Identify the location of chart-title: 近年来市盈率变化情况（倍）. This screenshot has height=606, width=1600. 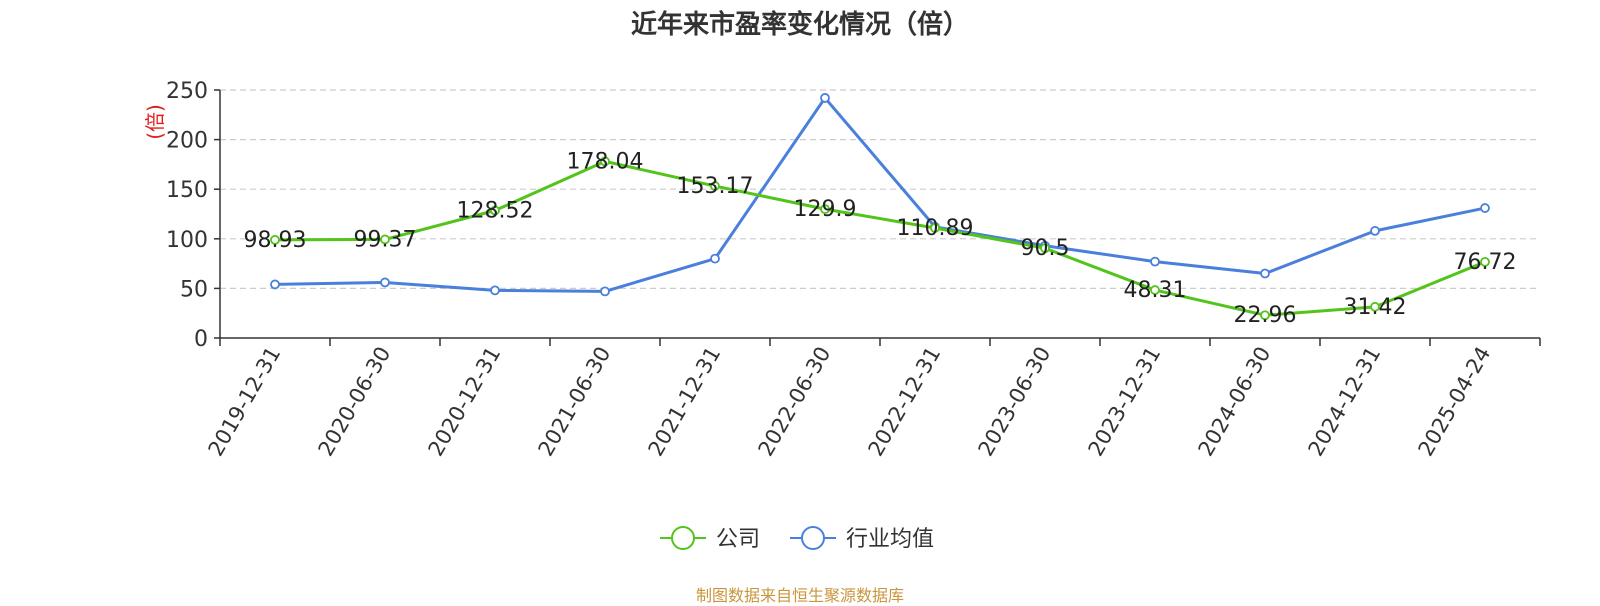
(799, 25).